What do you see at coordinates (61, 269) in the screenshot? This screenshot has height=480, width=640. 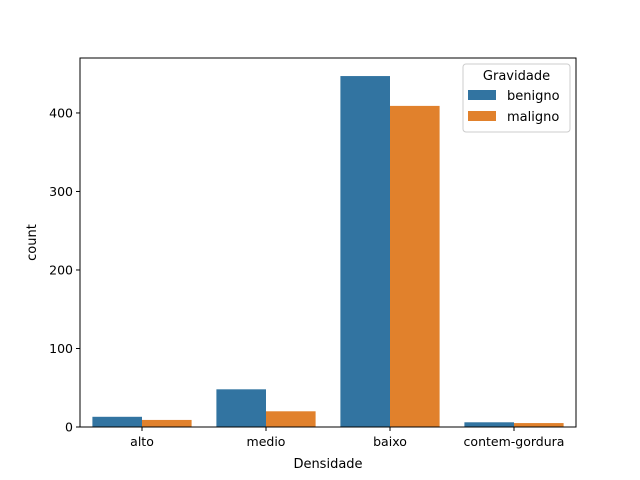 I see `y-tick-label: 200` at bounding box center [61, 269].